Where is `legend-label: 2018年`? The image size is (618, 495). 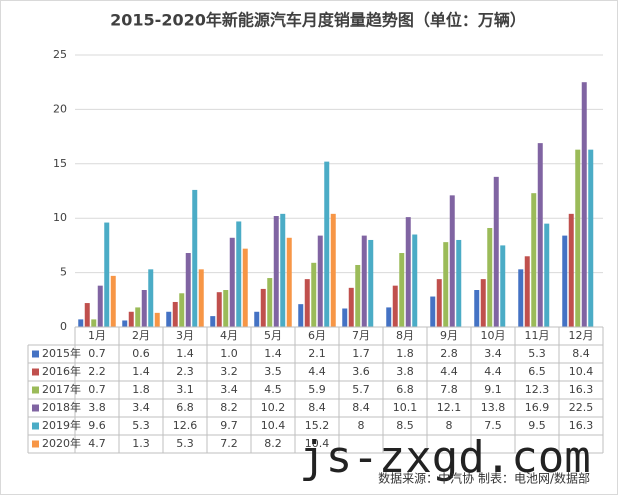 legend-label: 2018年 is located at coordinates (61, 407).